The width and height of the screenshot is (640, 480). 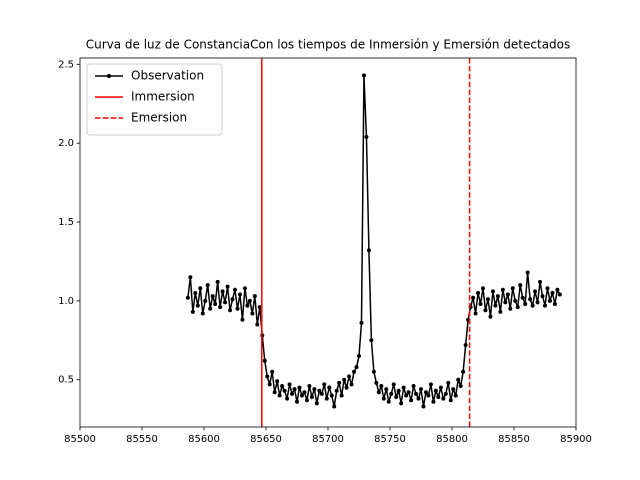 What do you see at coordinates (452, 439) in the screenshot?
I see `x-tick-label: 85800` at bounding box center [452, 439].